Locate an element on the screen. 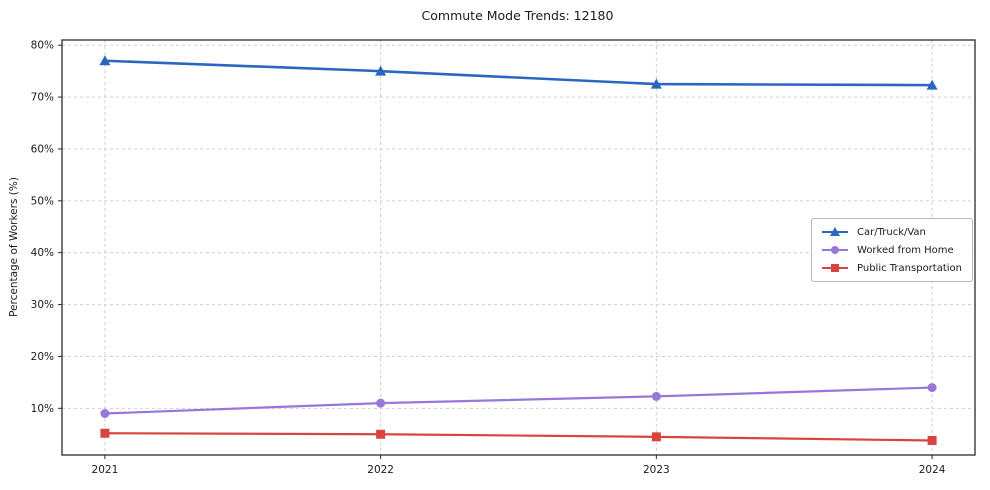  svg-text: 70% is located at coordinates (42, 98).